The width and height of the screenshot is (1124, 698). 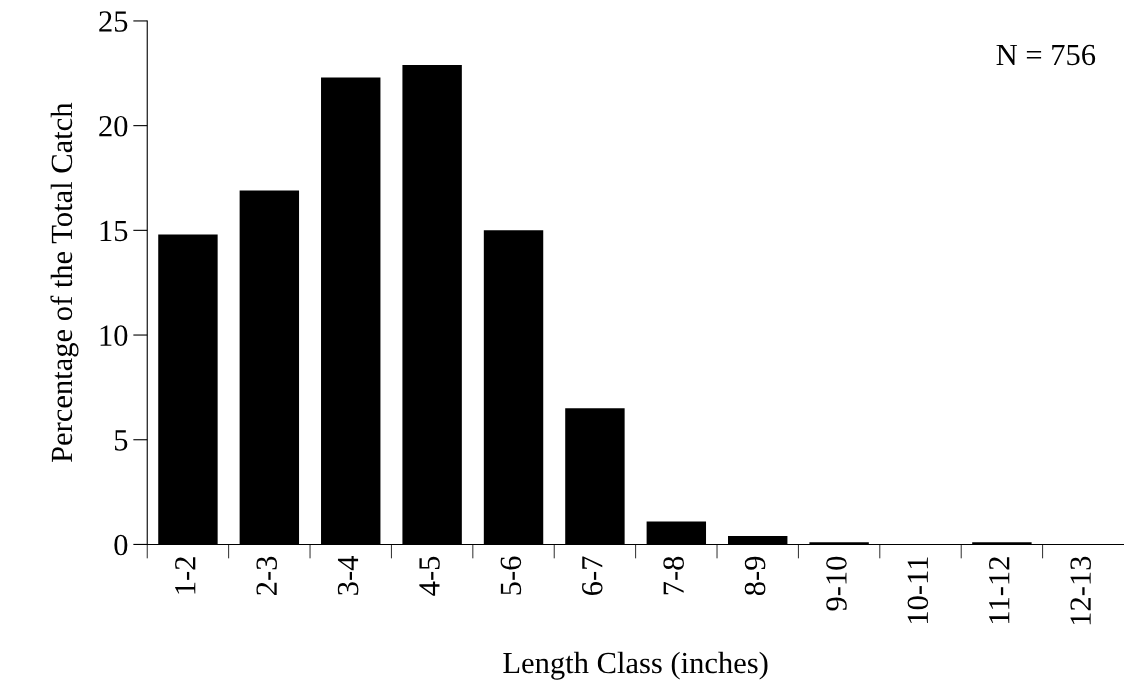 I want to click on x-tick-label: 6-7, so click(x=592, y=575).